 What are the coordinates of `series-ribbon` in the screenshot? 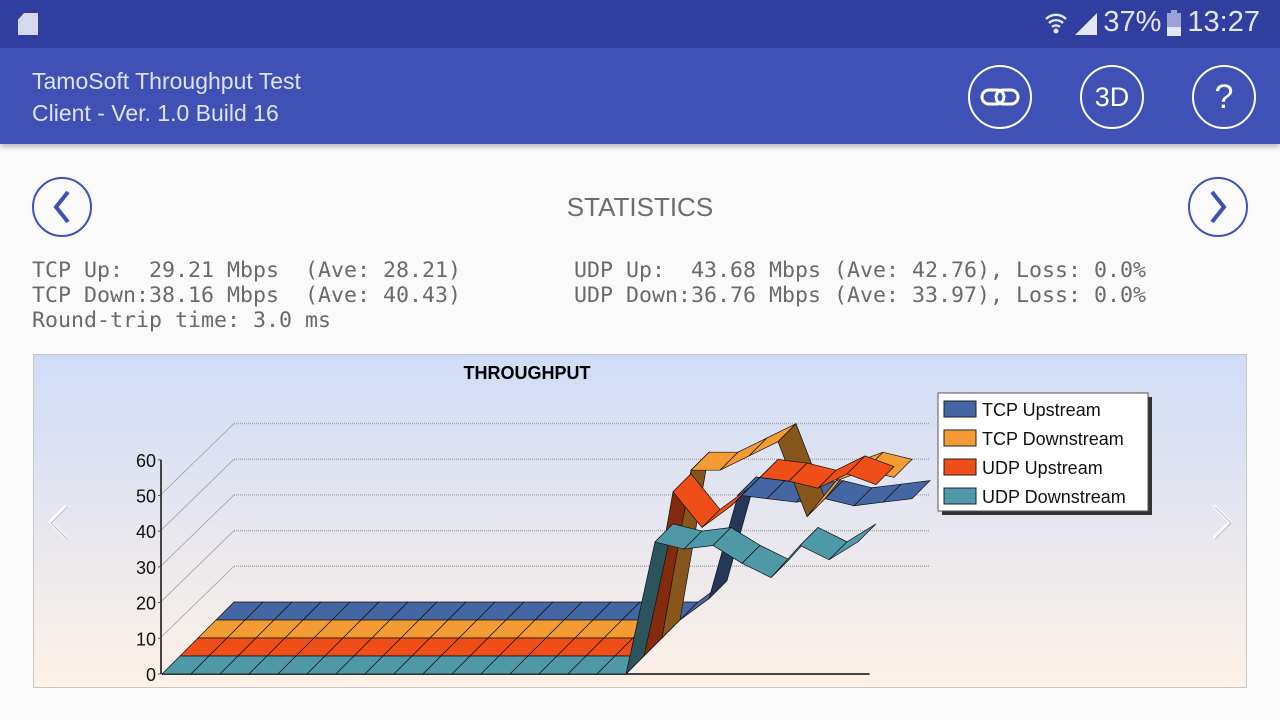 It's located at (519, 599).